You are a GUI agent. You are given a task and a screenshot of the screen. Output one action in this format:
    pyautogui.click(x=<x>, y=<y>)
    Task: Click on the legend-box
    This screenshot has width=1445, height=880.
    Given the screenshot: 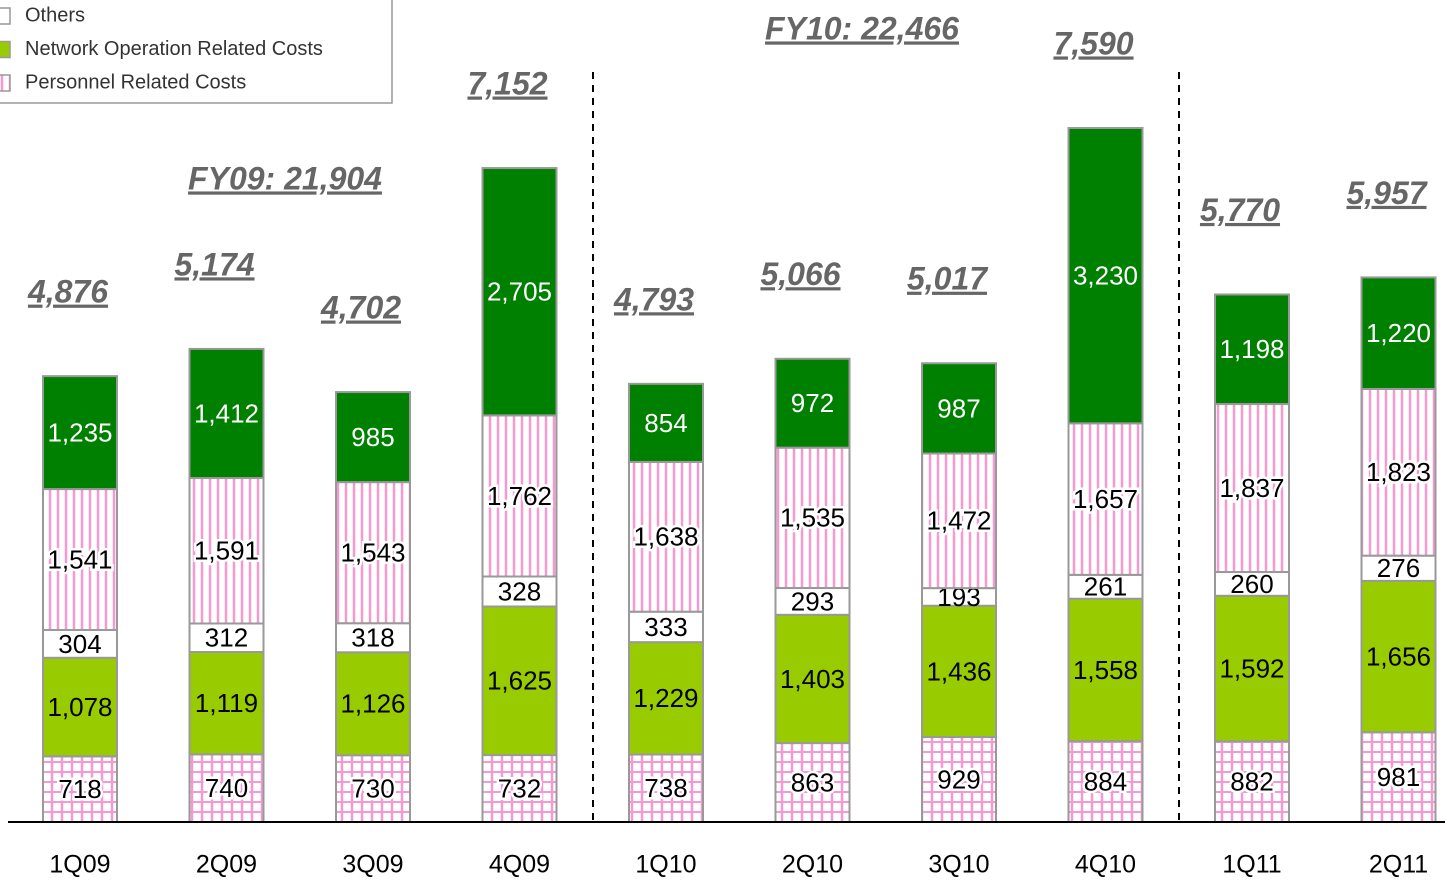 What is the action you would take?
    pyautogui.click(x=196, y=52)
    